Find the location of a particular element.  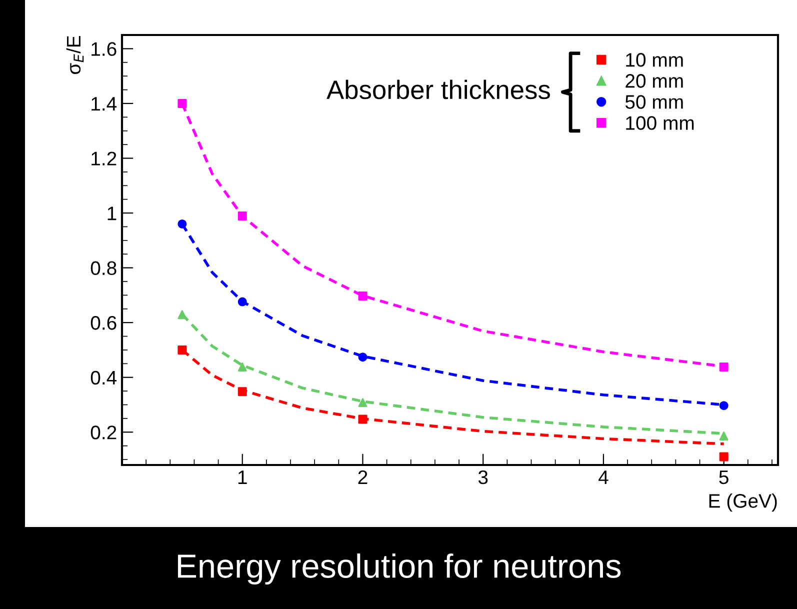

y-tick-label: 1.6 is located at coordinates (104, 49).